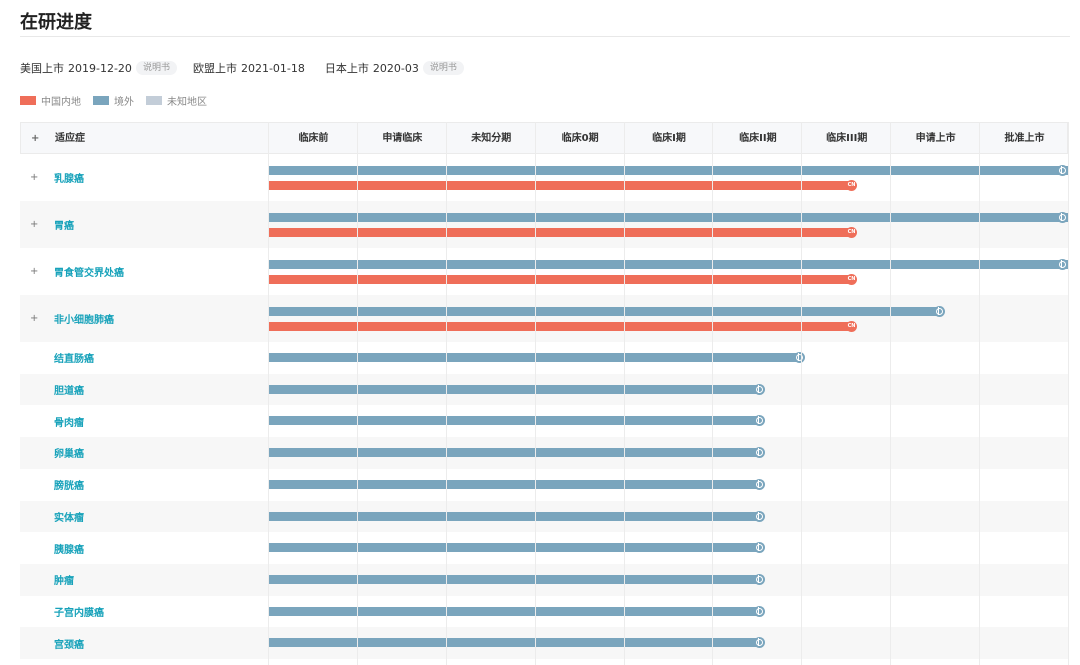 The image size is (1080, 665). Describe the element at coordinates (64, 582) in the screenshot. I see `indication-link: 肿瘤` at that location.